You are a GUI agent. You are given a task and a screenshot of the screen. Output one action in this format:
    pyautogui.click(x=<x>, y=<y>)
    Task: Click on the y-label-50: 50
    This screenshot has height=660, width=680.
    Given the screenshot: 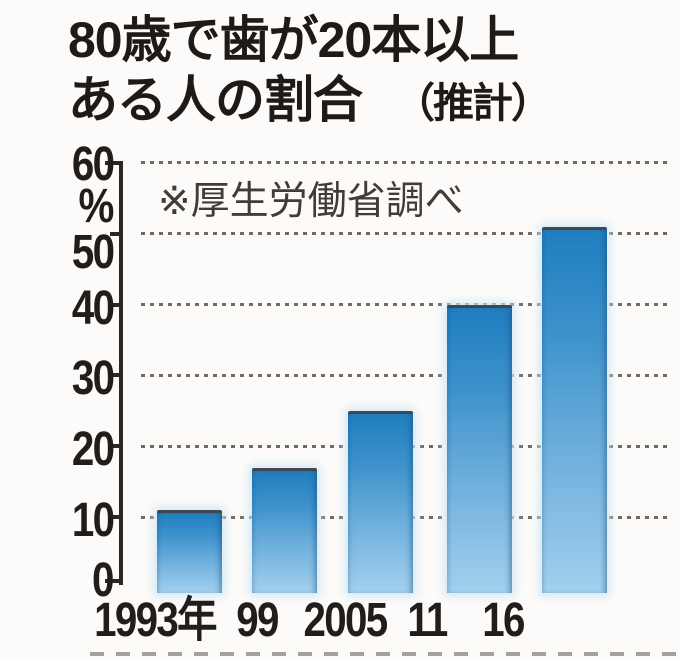 What is the action you would take?
    pyautogui.click(x=93, y=252)
    